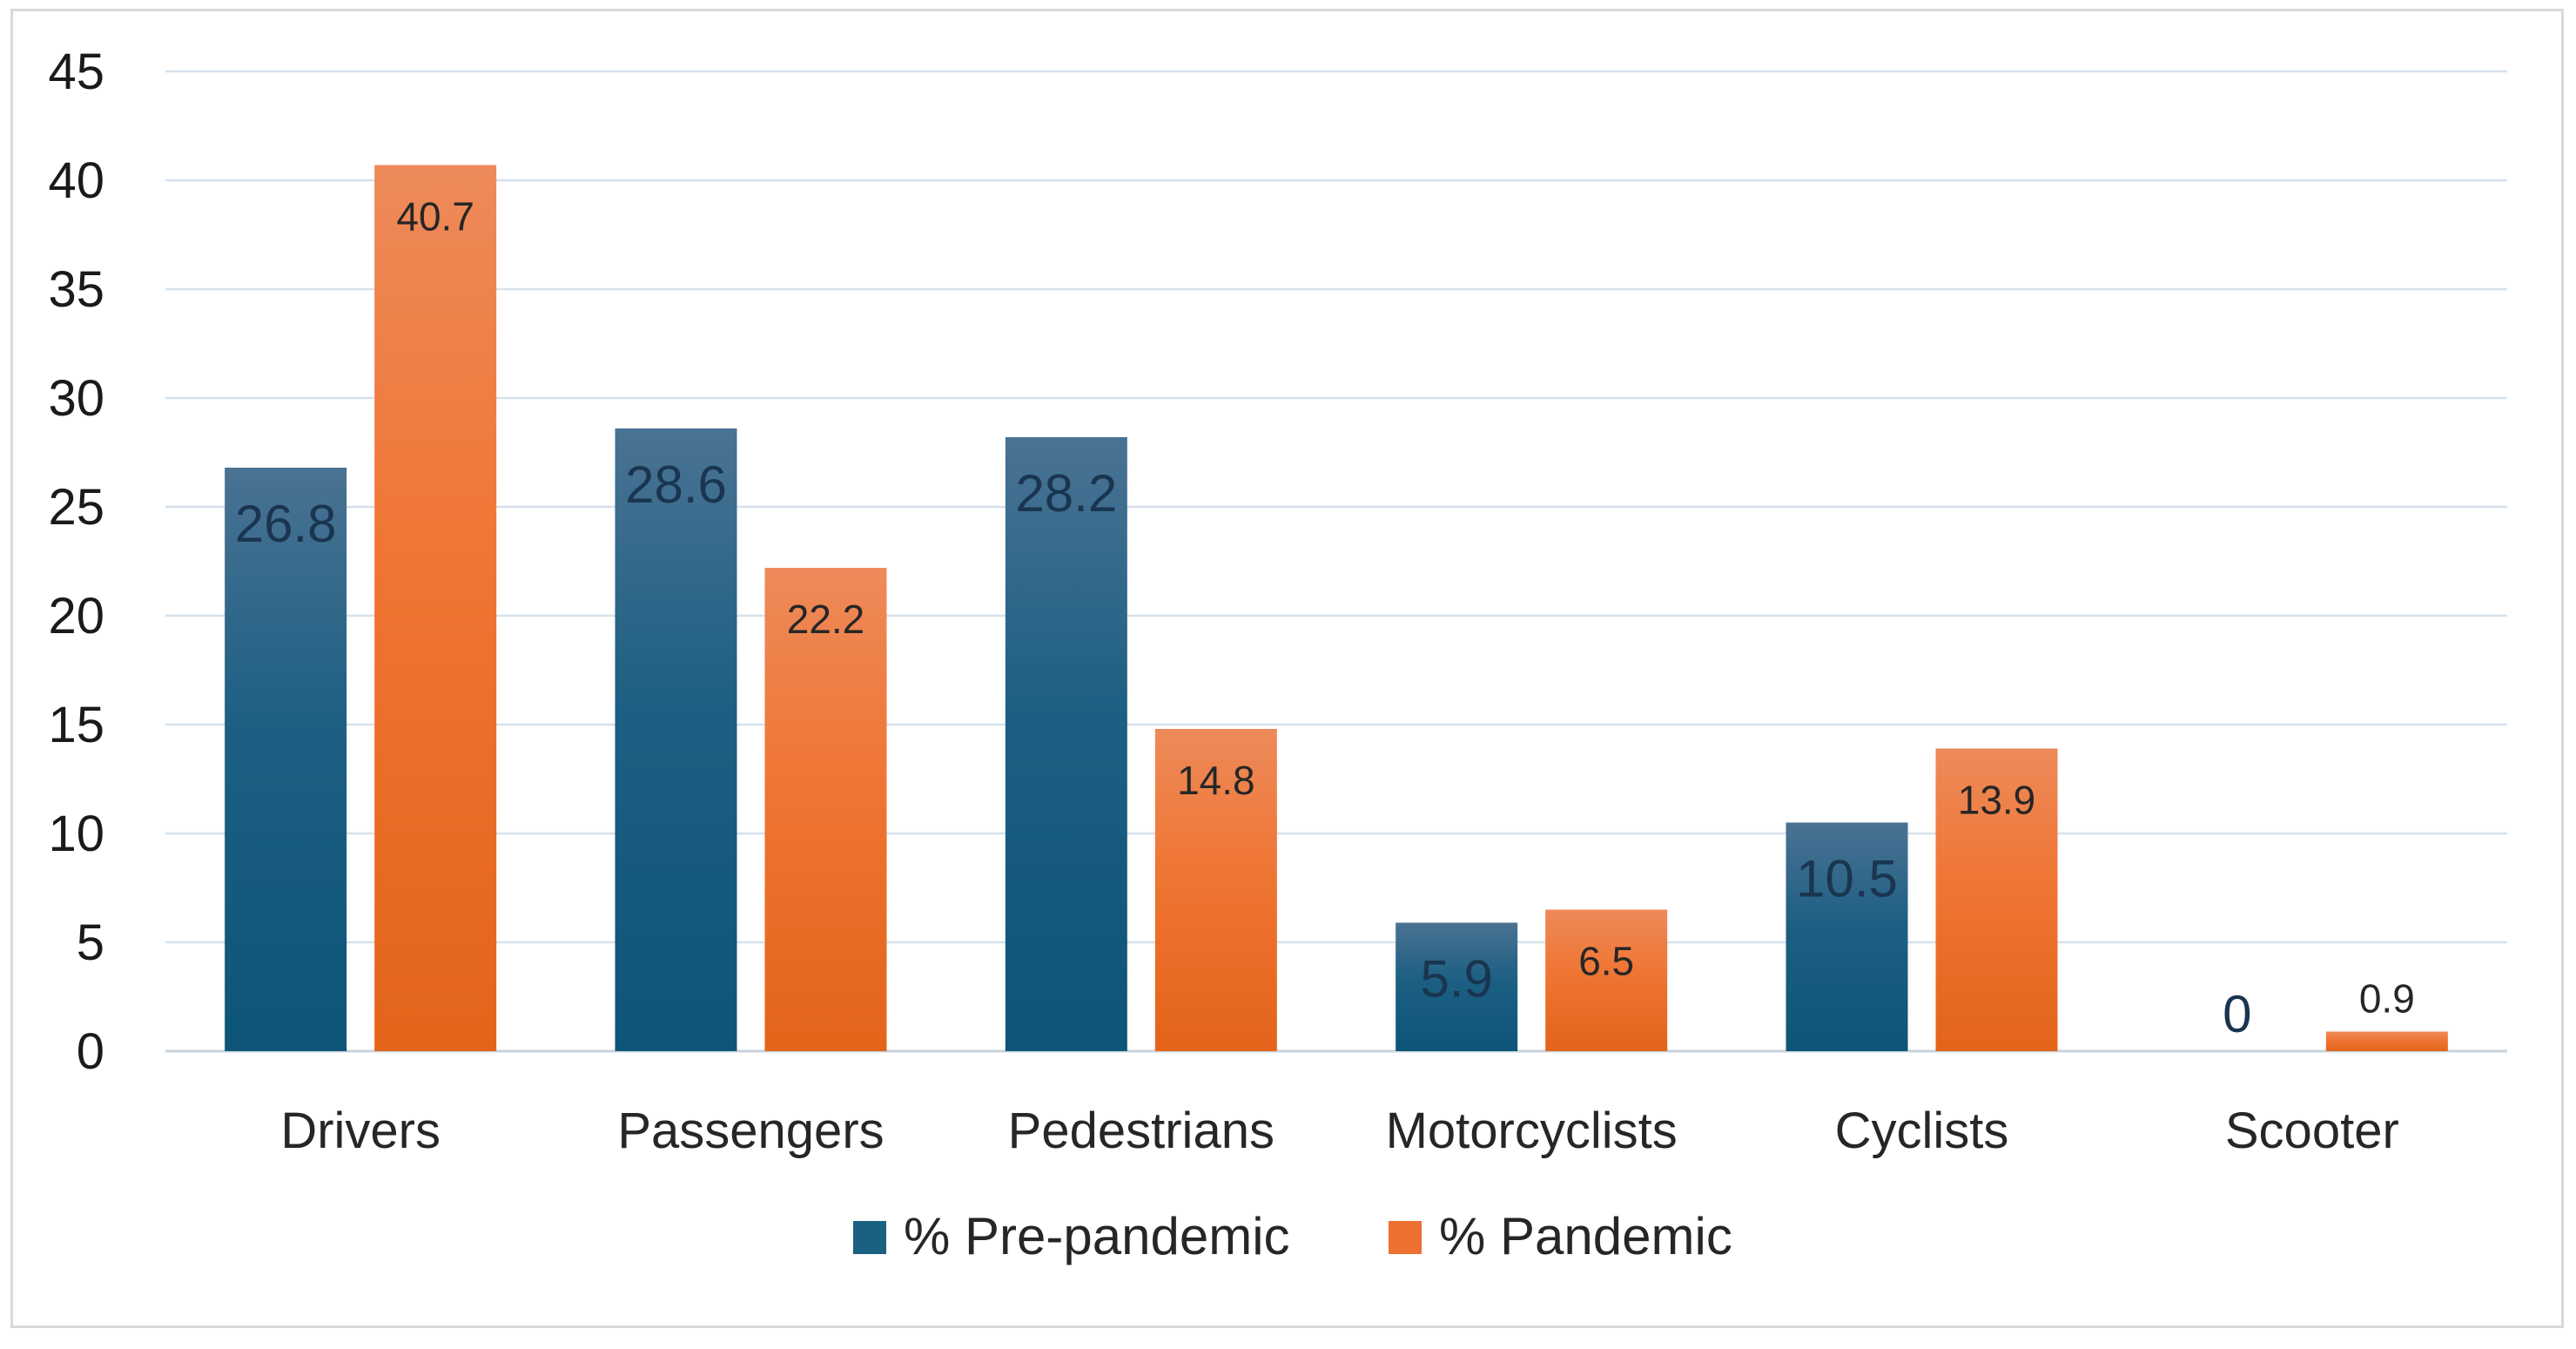  Describe the element at coordinates (76, 616) in the screenshot. I see `y-tick-label: 20` at that location.